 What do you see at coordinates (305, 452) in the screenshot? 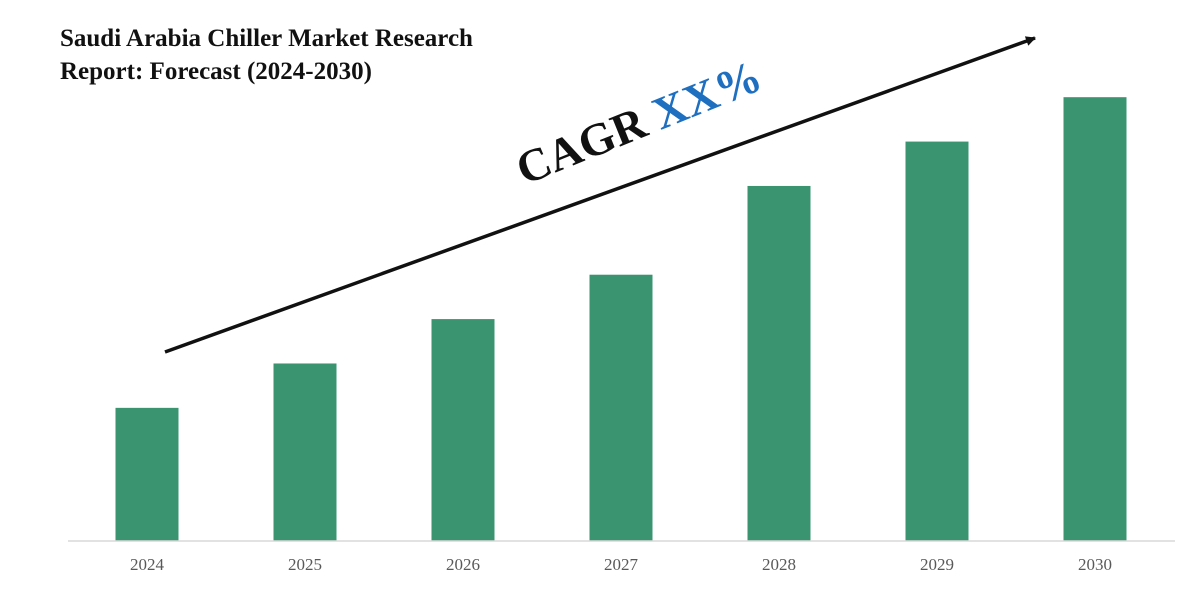
I see `bar-2025` at bounding box center [305, 452].